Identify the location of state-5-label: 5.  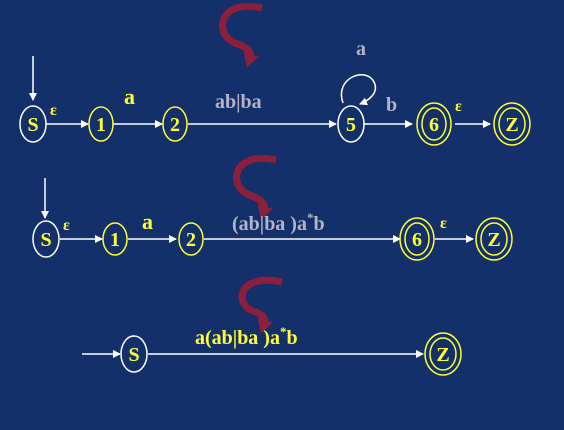
(351, 125).